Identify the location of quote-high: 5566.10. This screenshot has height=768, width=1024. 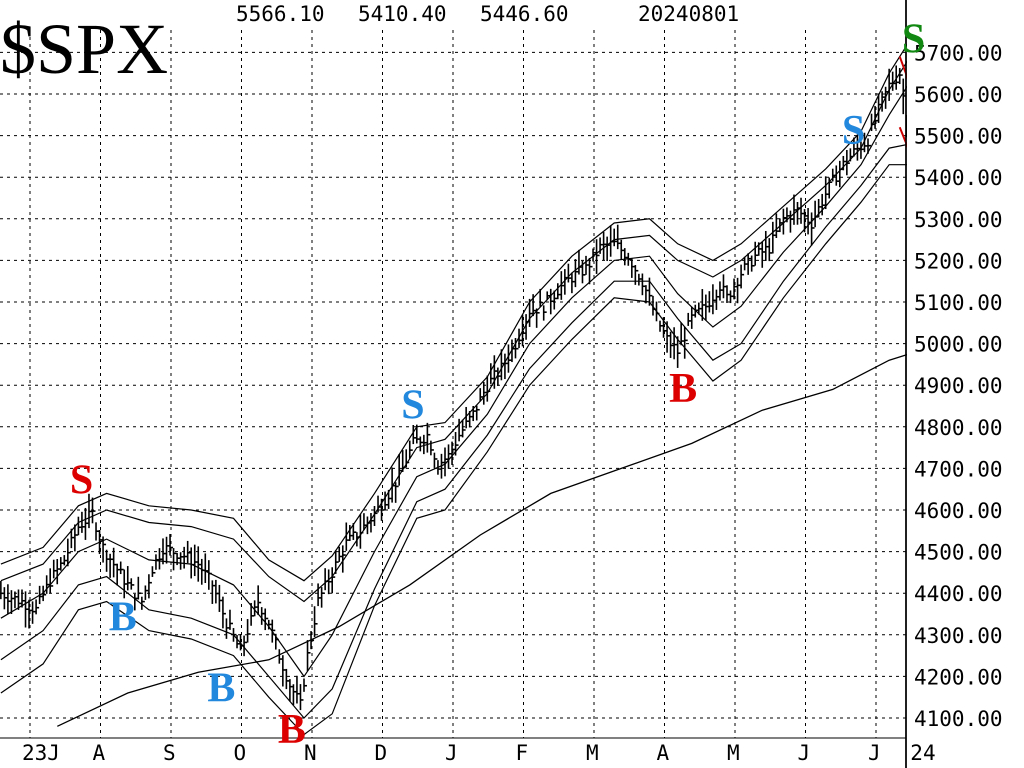
(280, 14).